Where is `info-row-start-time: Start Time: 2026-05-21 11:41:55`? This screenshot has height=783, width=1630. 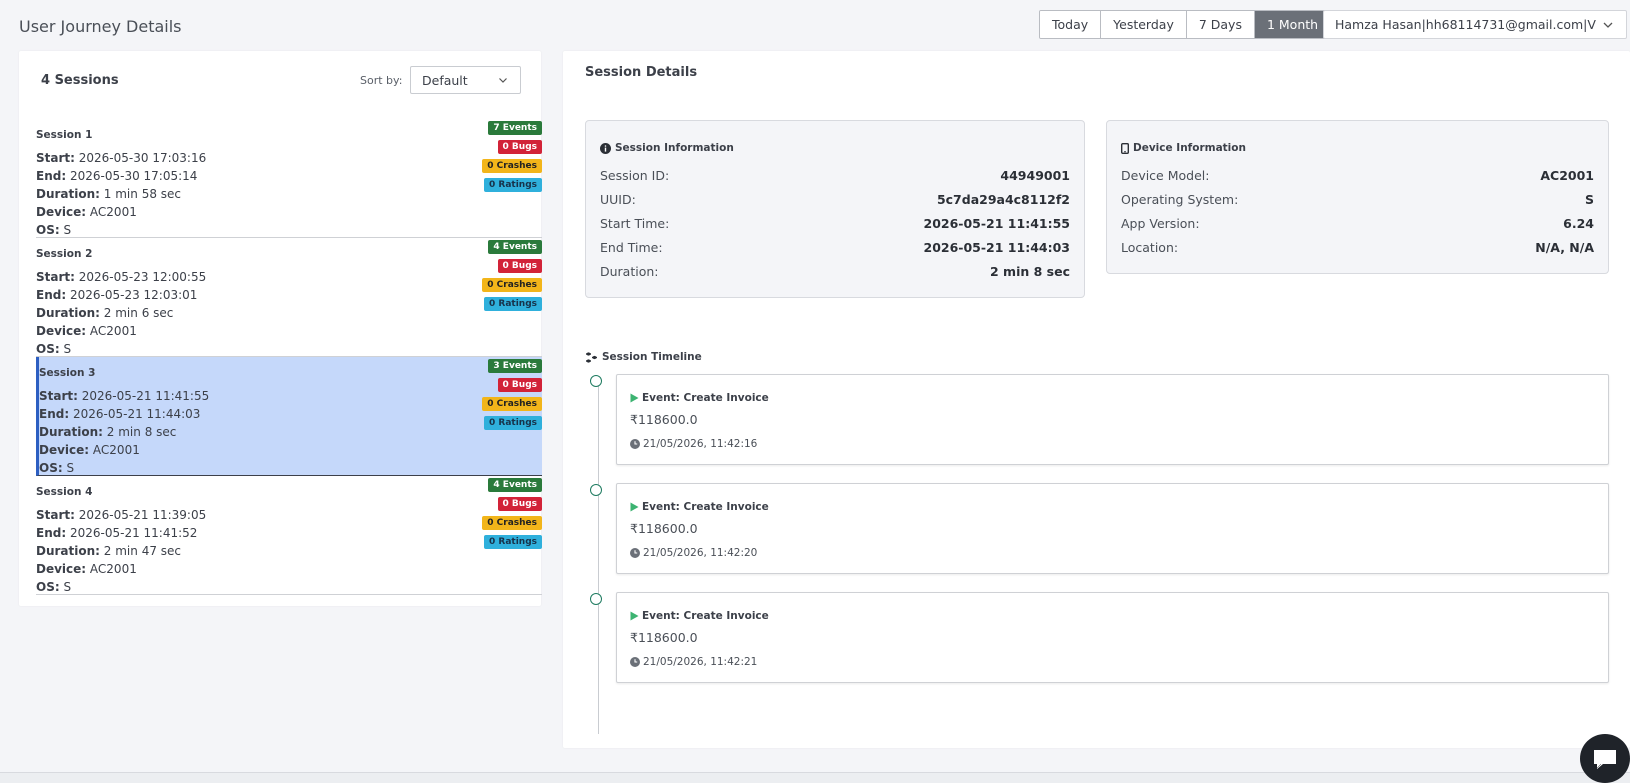
info-row-start-time: Start Time: 2026-05-21 11:41:55 is located at coordinates (835, 223).